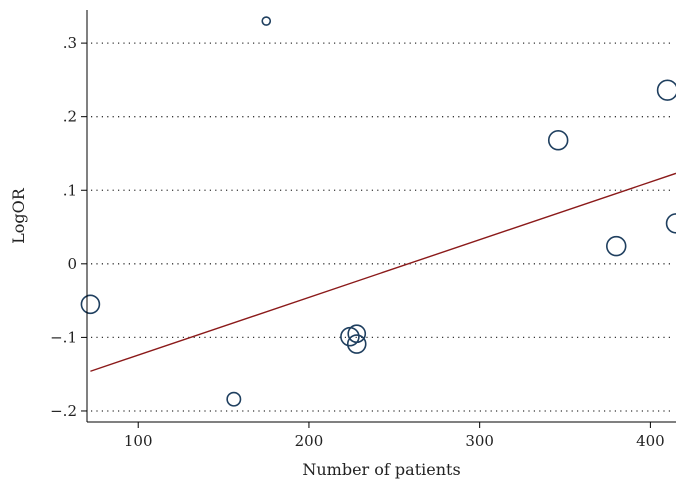 The height and width of the screenshot is (487, 676). I want to click on x-tick-label-0: 100, so click(138, 441).